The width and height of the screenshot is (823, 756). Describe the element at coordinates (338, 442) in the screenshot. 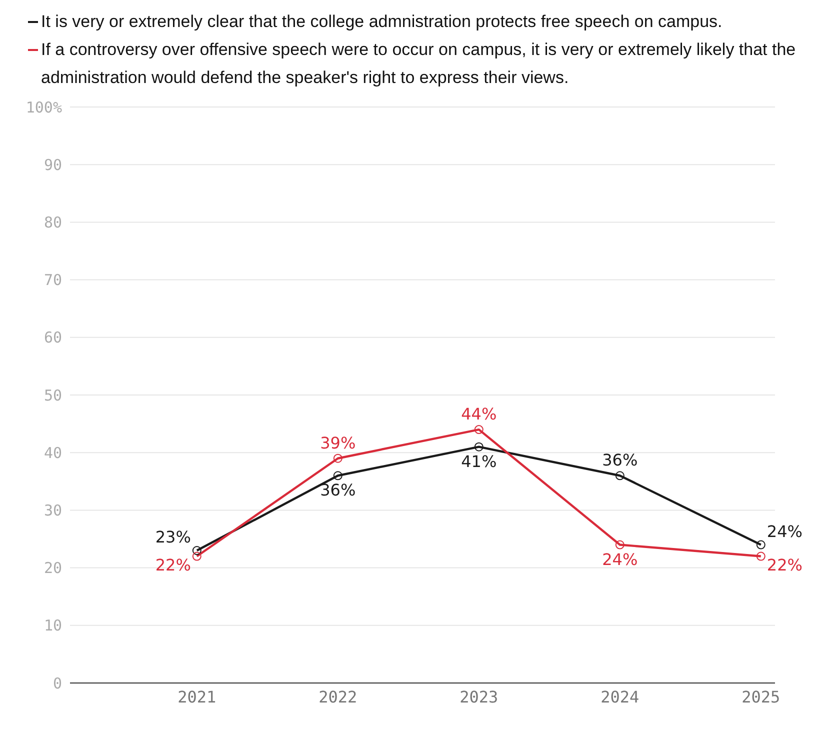

I see `data-label: 39%` at that location.